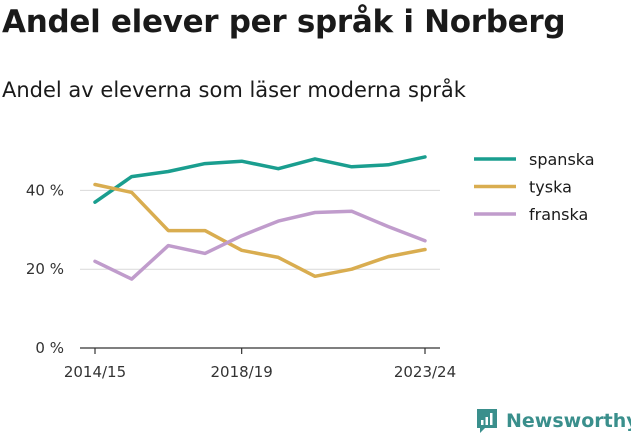  I want to click on y-tick-label: 20 %, so click(45, 269).